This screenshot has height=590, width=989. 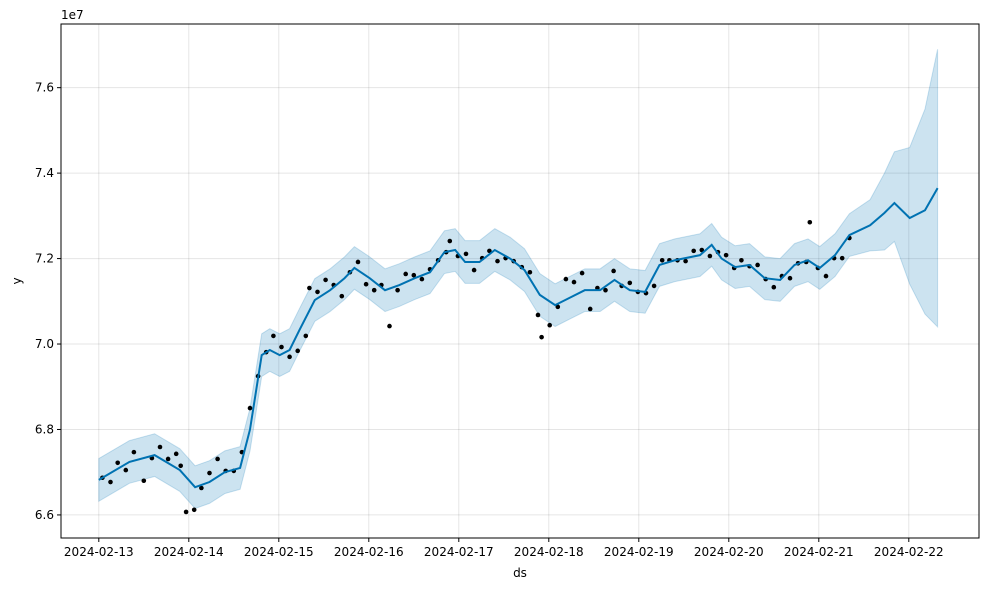 What do you see at coordinates (279, 552) in the screenshot?
I see `x-tick-label: 2024-02-15` at bounding box center [279, 552].